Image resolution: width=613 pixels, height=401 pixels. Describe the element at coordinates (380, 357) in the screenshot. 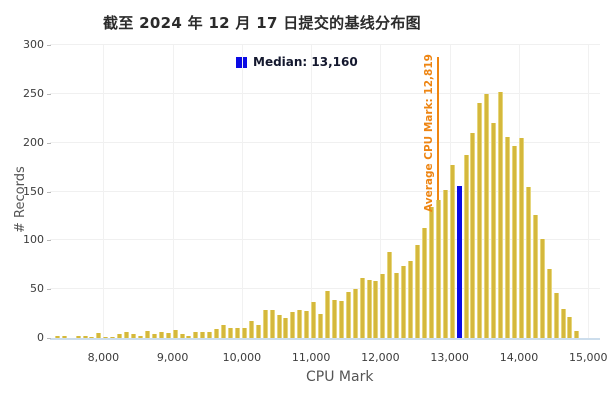

I see `x-tick-label: 12,000` at that location.